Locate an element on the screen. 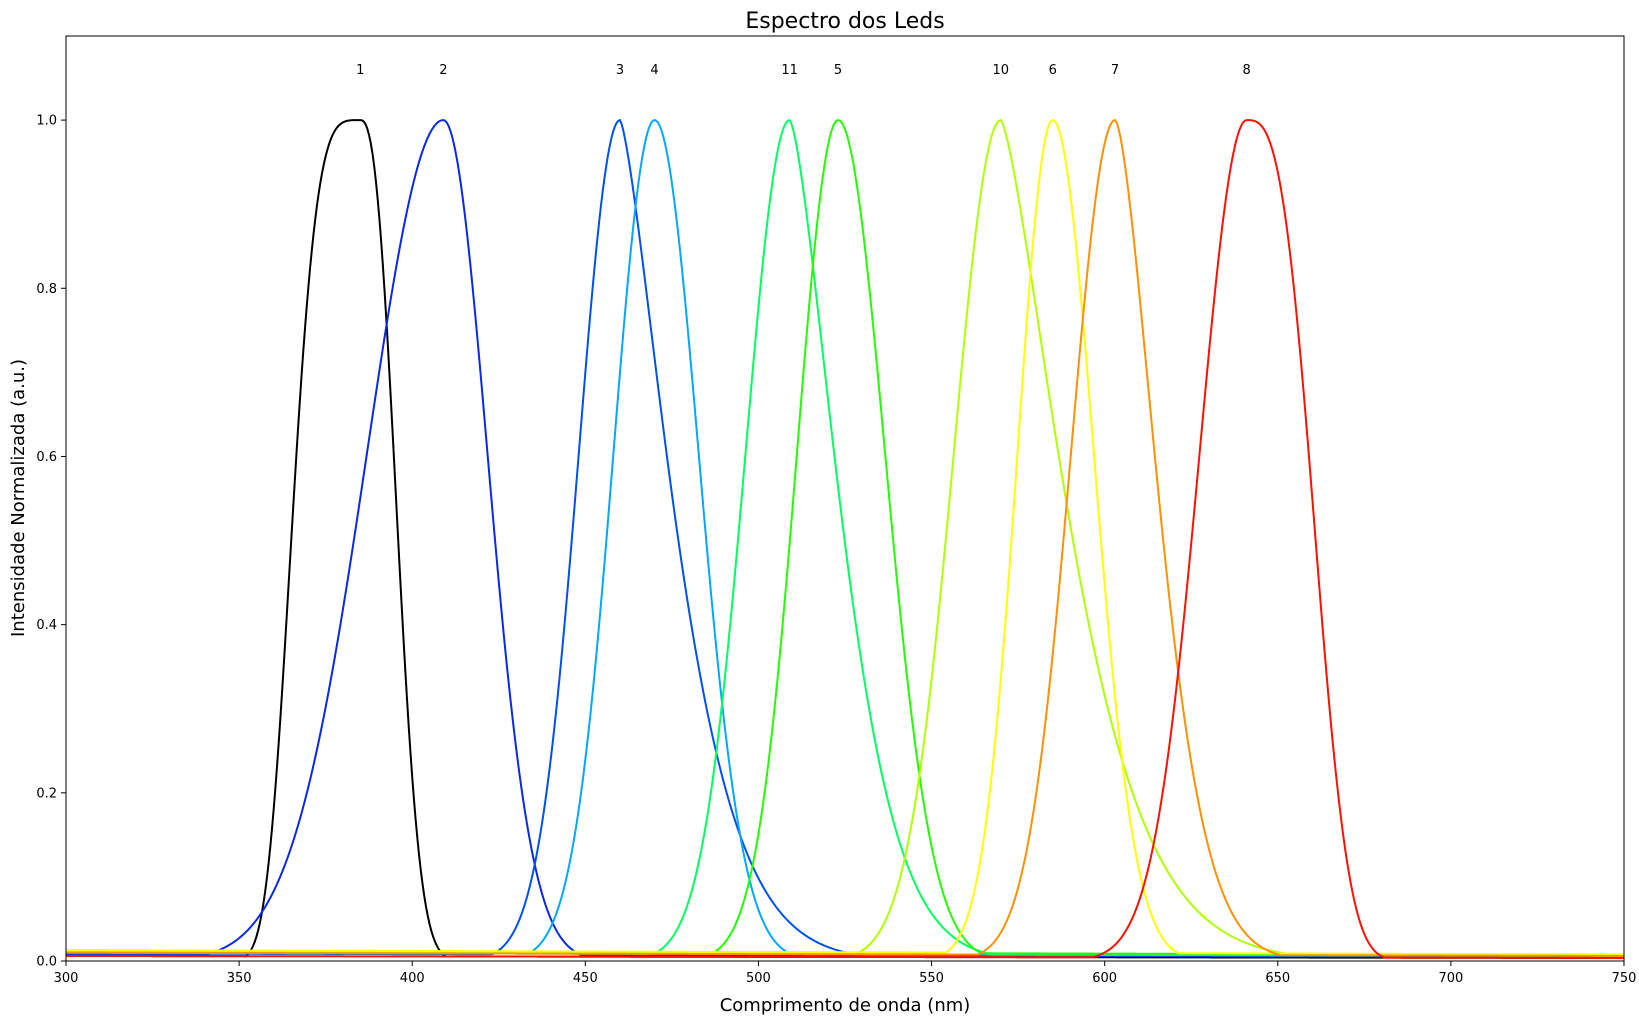  peak-label-2: 2 is located at coordinates (443, 70).